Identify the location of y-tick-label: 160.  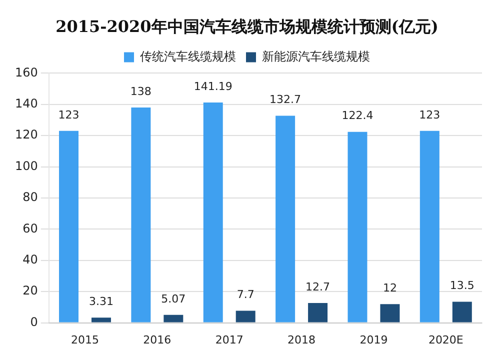
(26, 72).